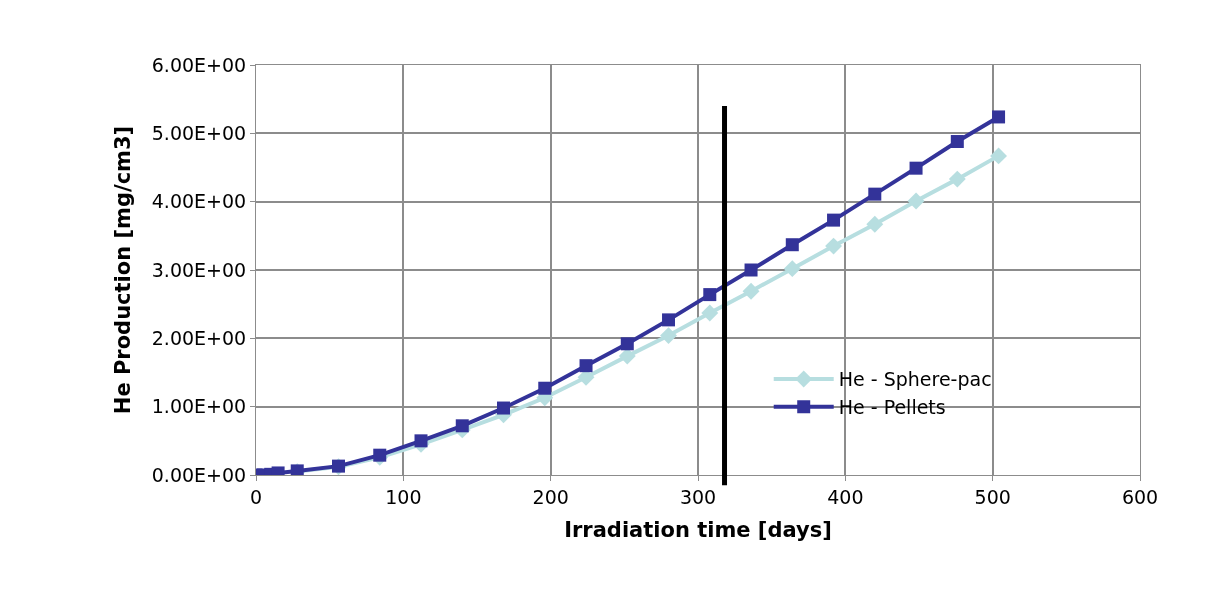 Image resolution: width=1209 pixels, height=599 pixels. Describe the element at coordinates (199, 406) in the screenshot. I see `y-tick-label: 1.00E+00` at that location.